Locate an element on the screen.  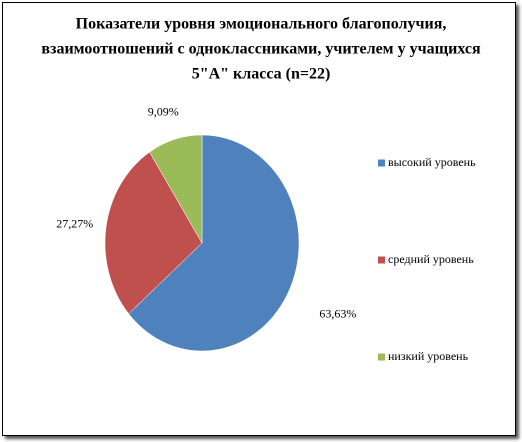
legend-label: высокий уровень is located at coordinates (432, 162).